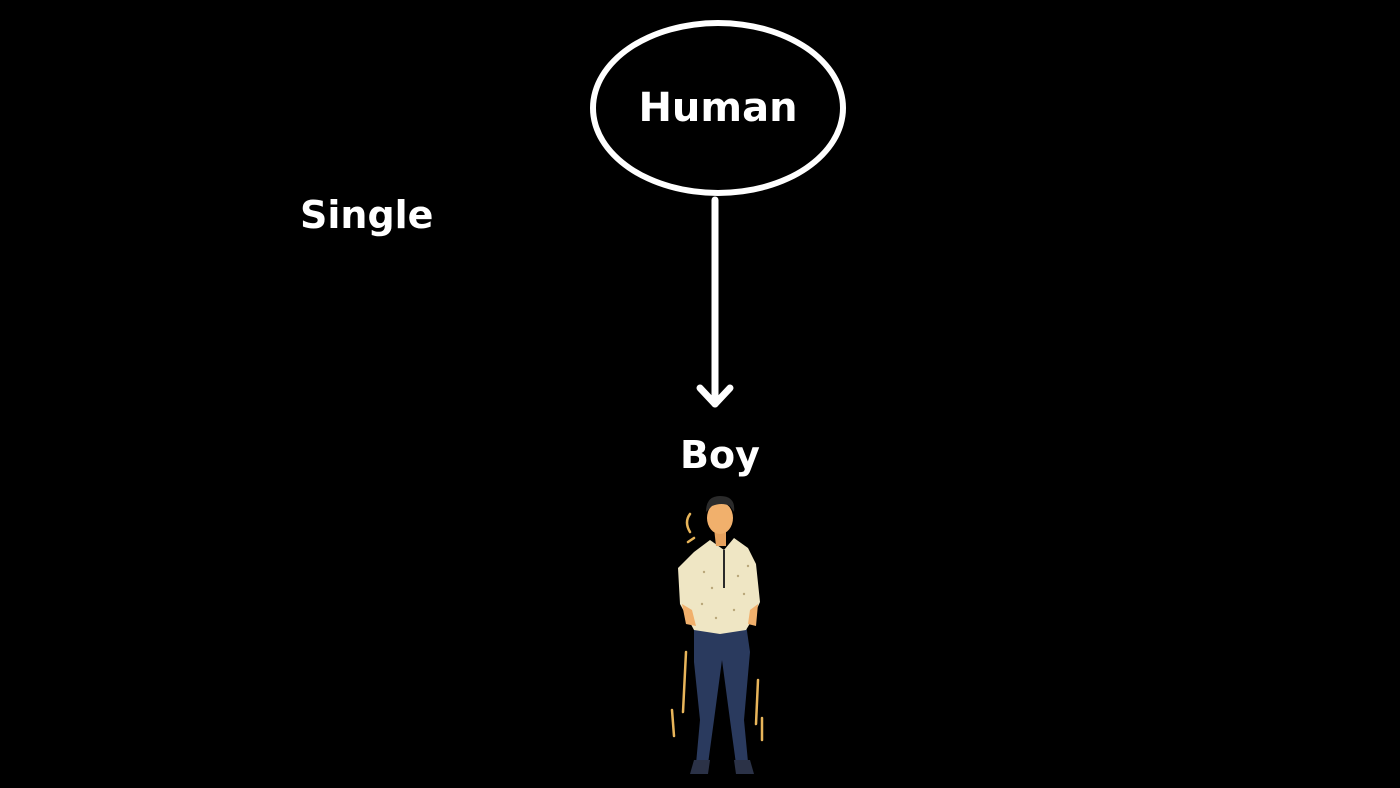 The width and height of the screenshot is (1400, 788). What do you see at coordinates (720, 504) in the screenshot?
I see `hair` at bounding box center [720, 504].